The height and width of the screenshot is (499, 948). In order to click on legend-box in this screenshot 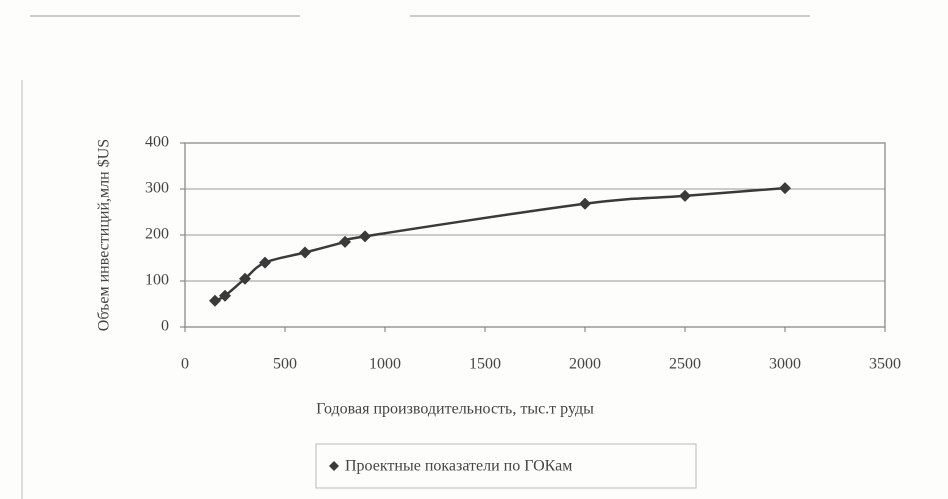, I will do `click(506, 466)`.